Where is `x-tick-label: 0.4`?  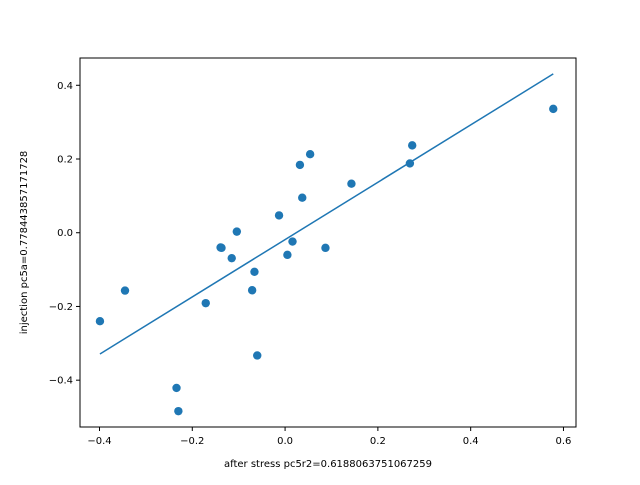 x-tick-label: 0.4 is located at coordinates (471, 441).